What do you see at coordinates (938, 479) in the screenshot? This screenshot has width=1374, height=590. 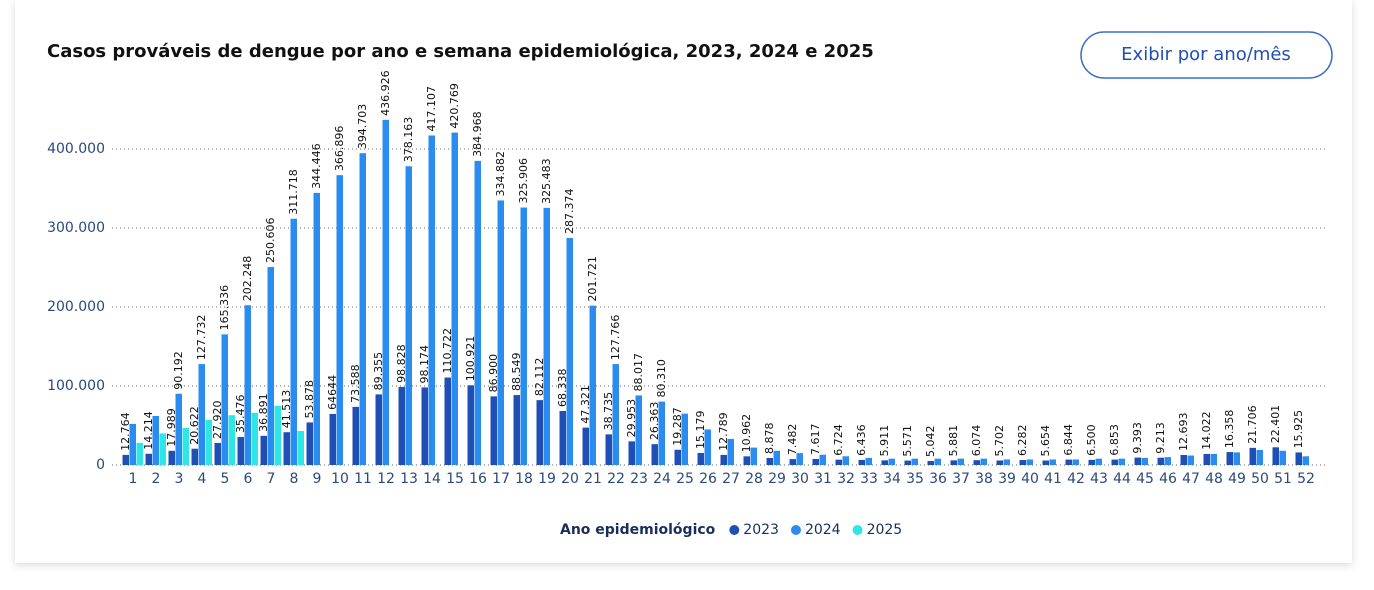 I see `x-tick-label: 36` at bounding box center [938, 479].